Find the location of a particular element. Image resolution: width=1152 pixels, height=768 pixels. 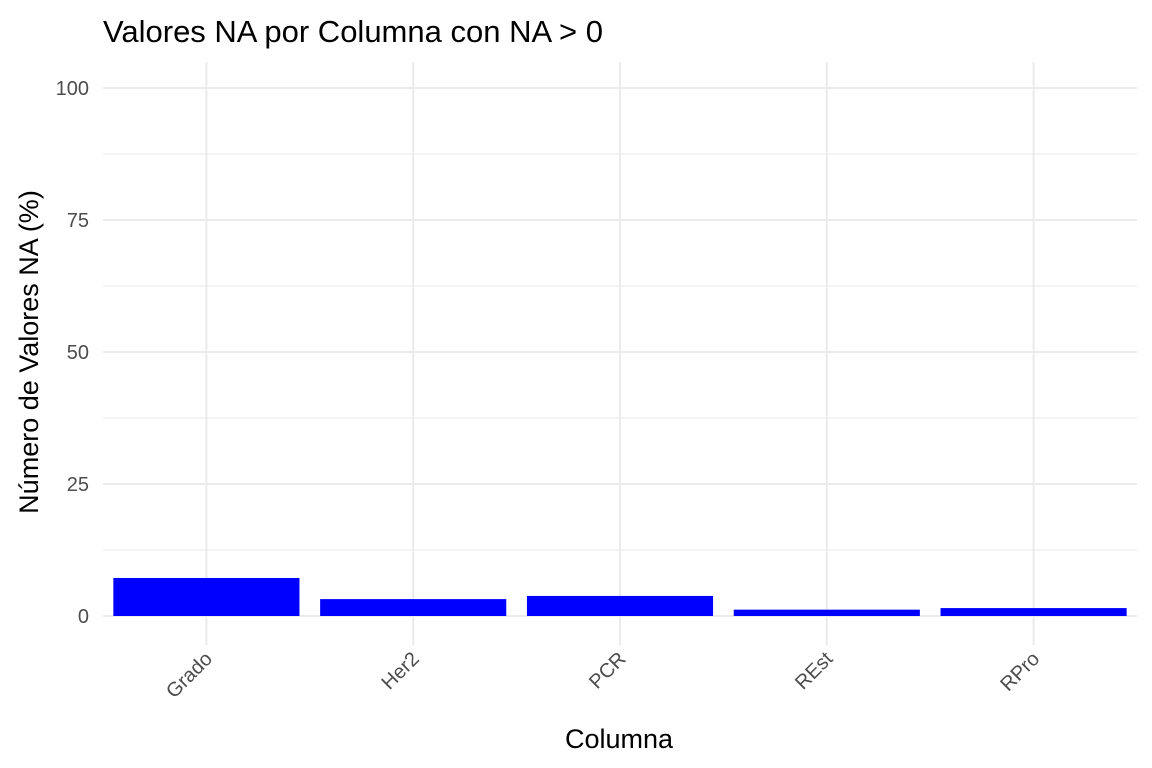

y-tick-label: 0 is located at coordinates (83, 617).